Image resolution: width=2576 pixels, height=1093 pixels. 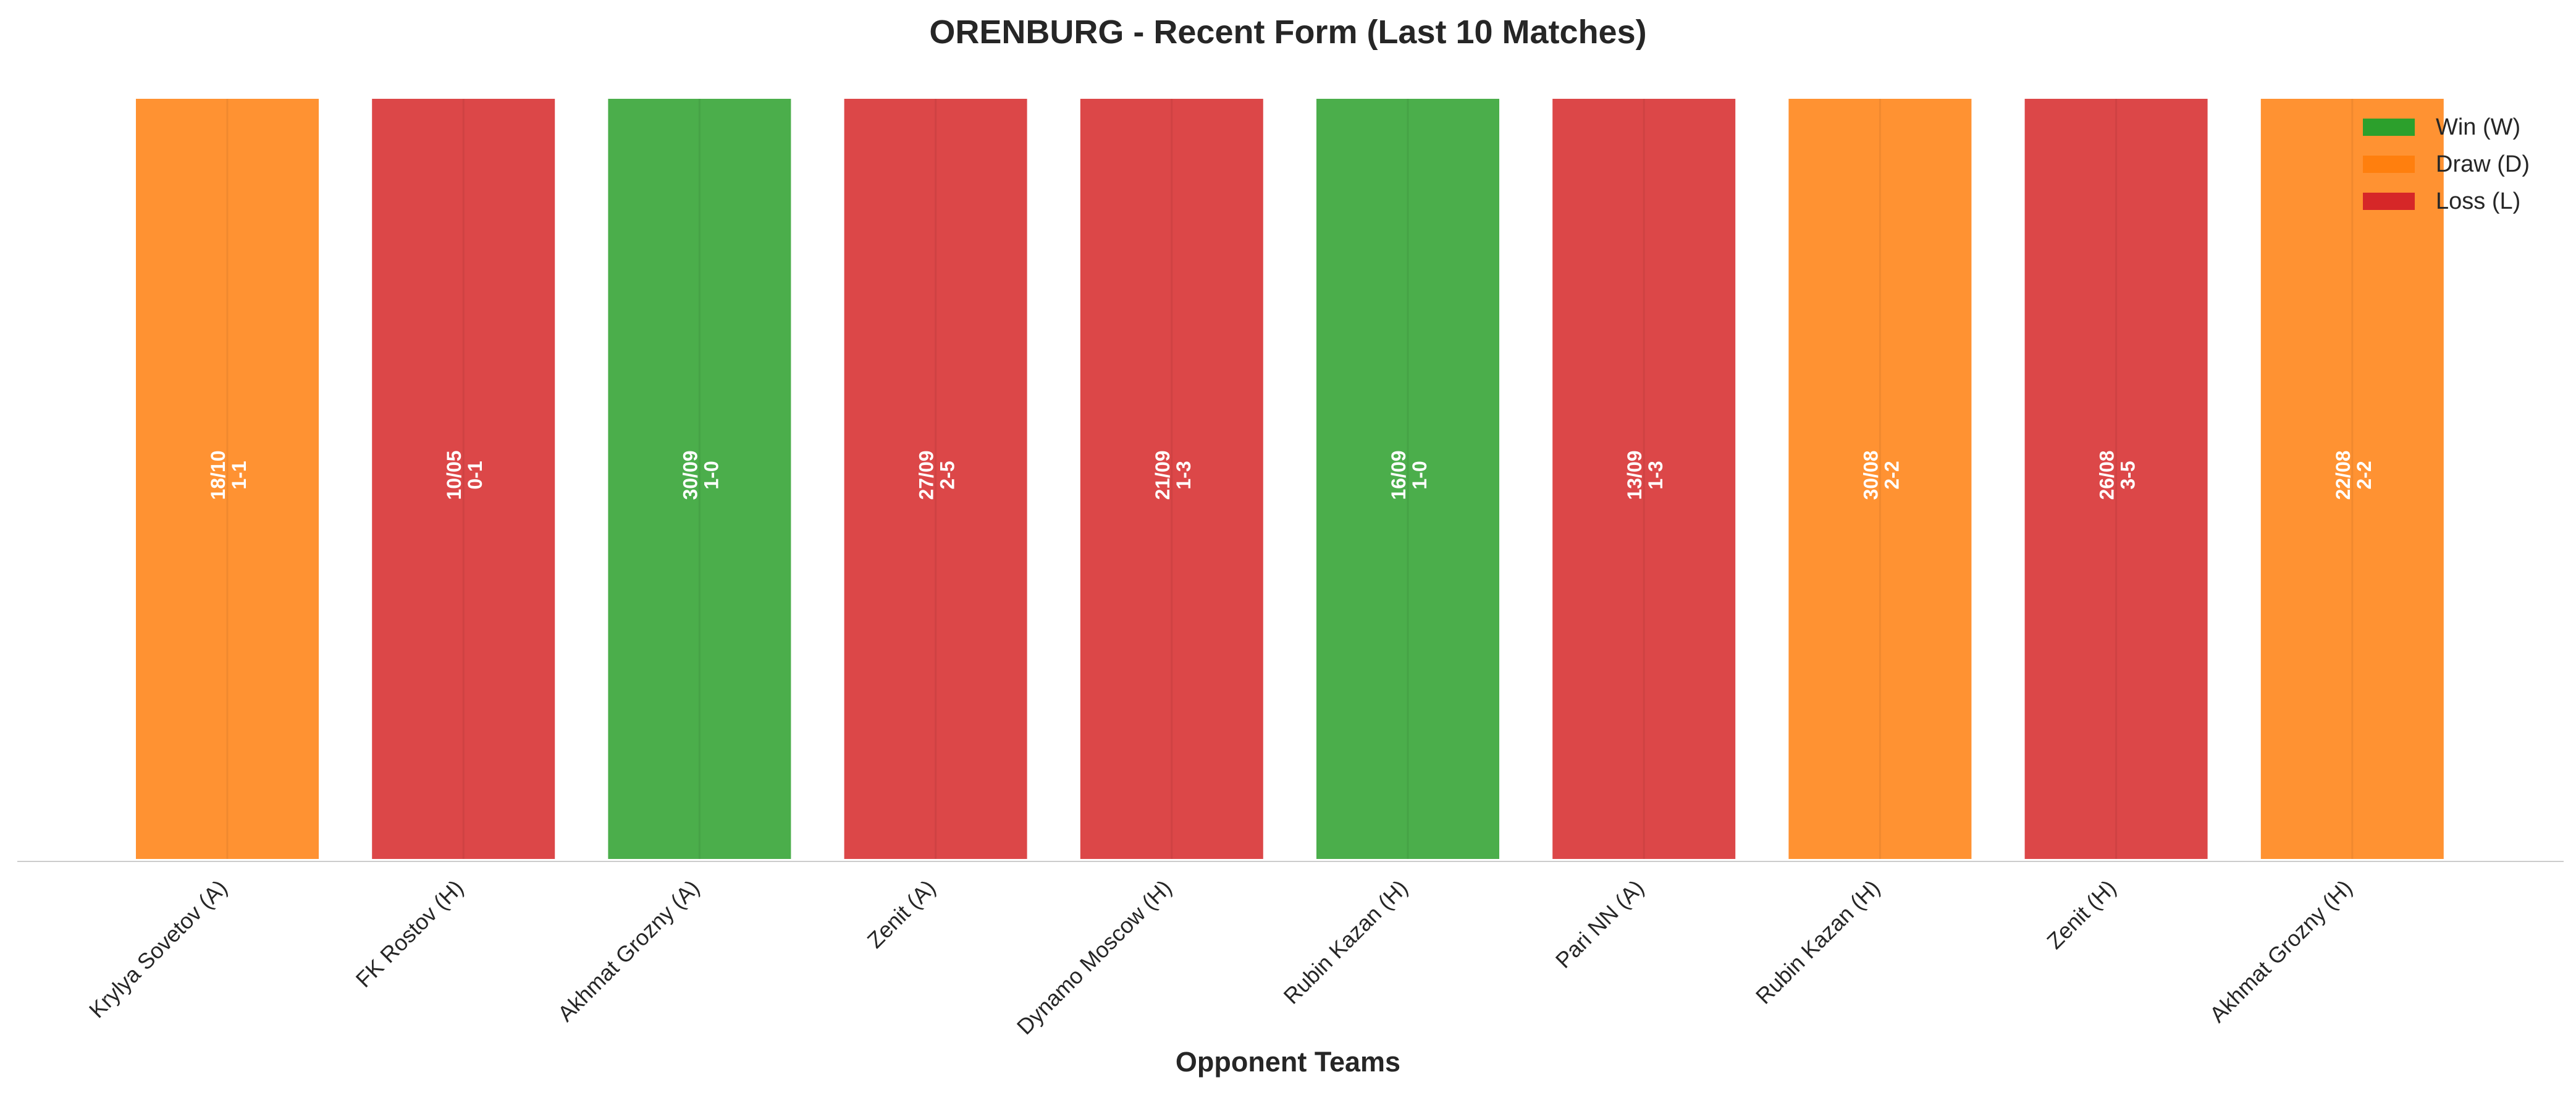 I want to click on bar-label-5: 21/091-3, so click(x=1173, y=475).